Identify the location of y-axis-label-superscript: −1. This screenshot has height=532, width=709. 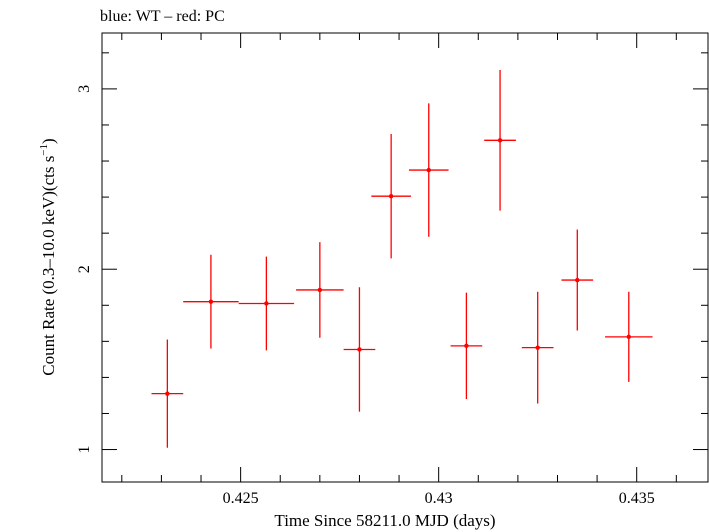
(44, 150).